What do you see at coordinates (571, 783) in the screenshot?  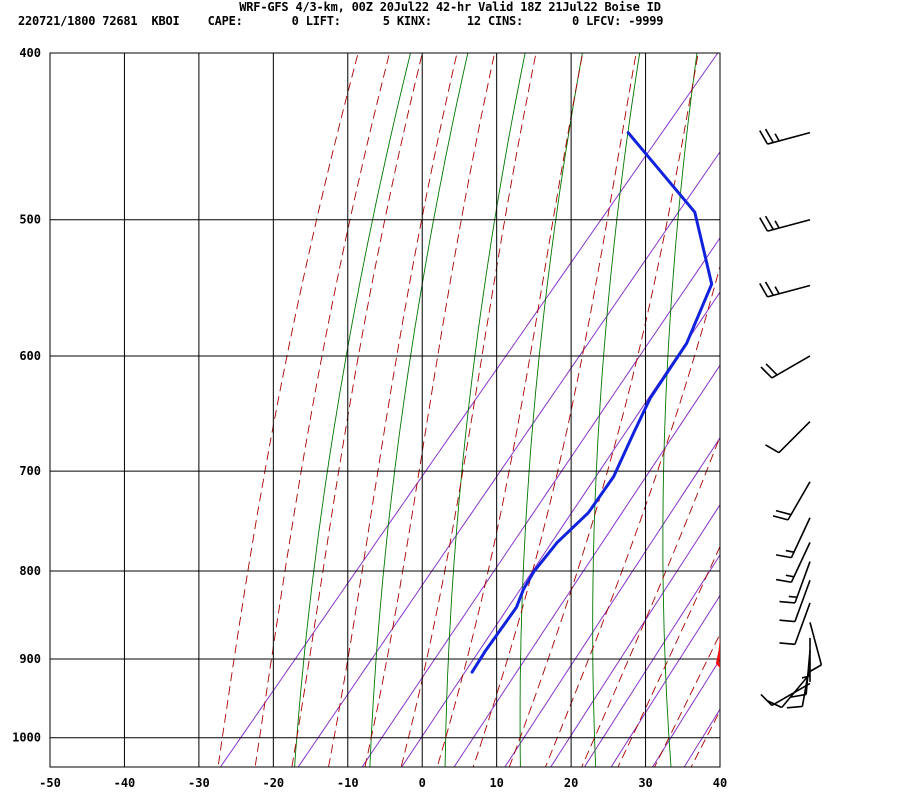 I see `temperature-tick-label: 20` at bounding box center [571, 783].